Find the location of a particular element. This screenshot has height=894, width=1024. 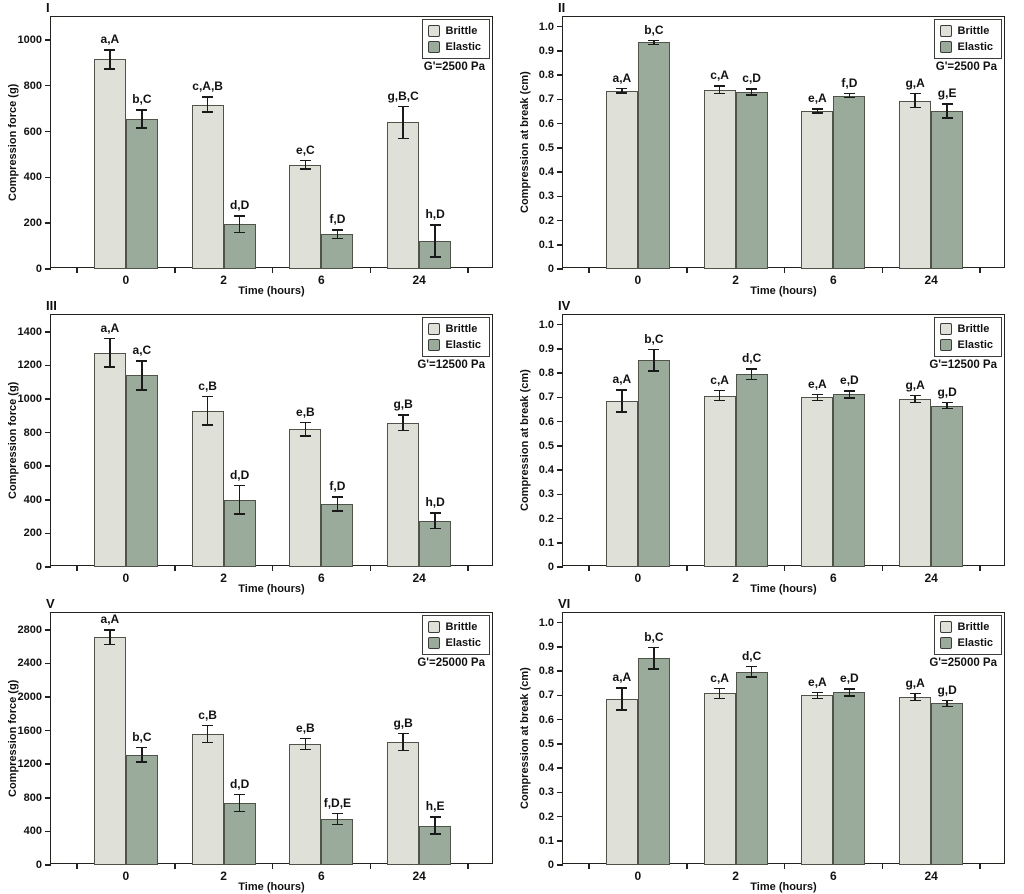

y-axis-title: Compression force (g) is located at coordinates (13, 738).